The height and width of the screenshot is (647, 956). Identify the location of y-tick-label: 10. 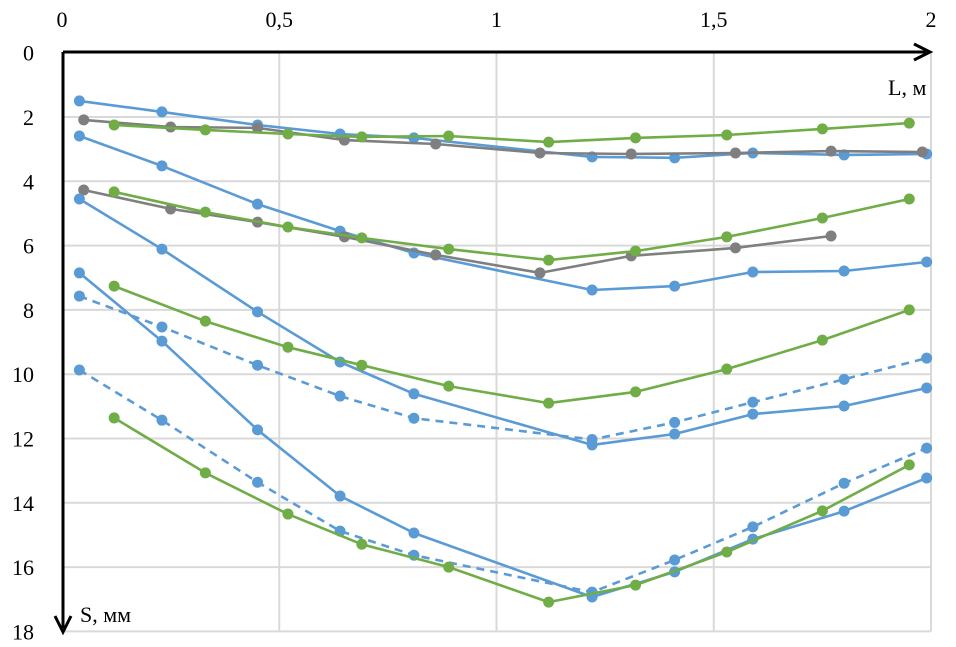
(23, 374).